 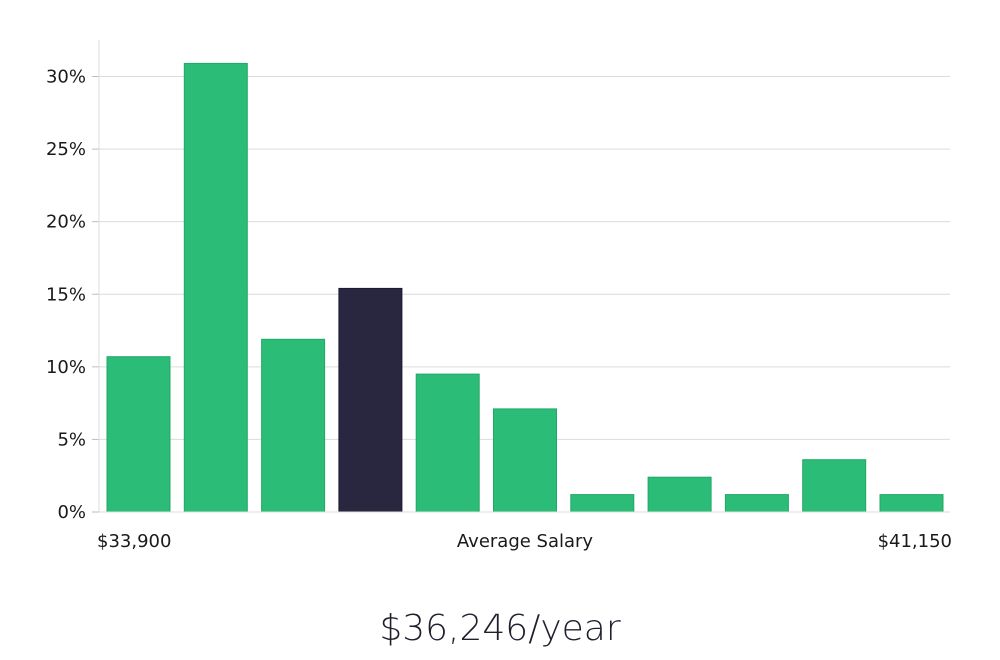 I want to click on bar-highlighted, so click(x=370, y=400).